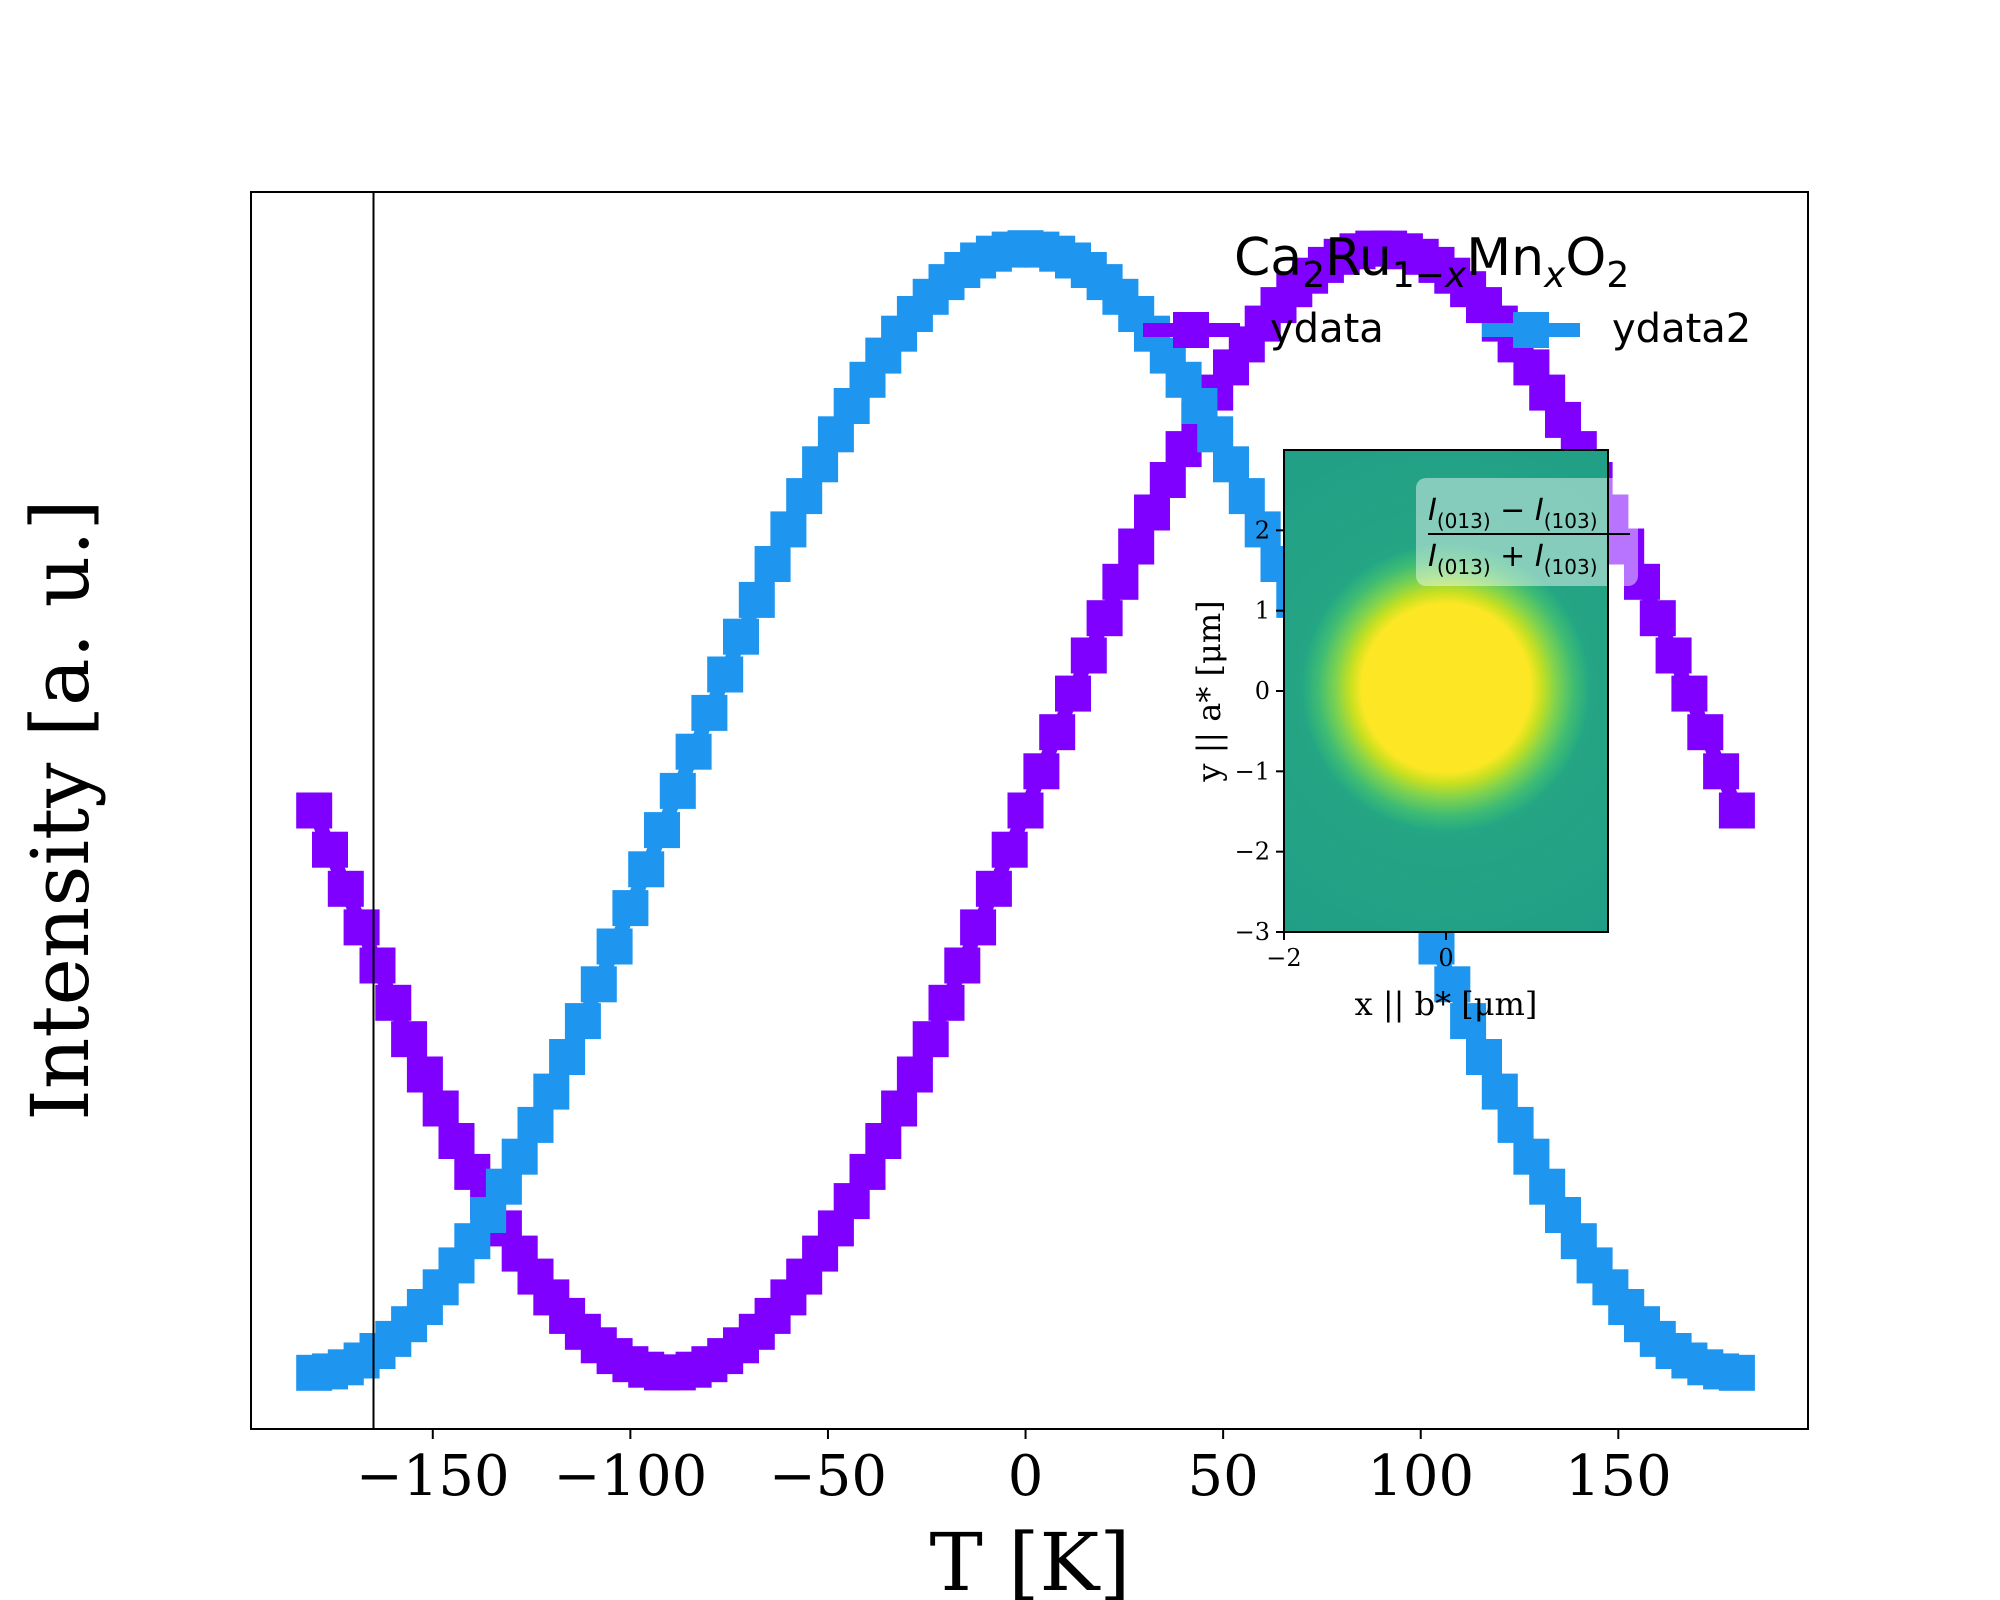 The image size is (2000, 1600). I want to click on legend-label-ydata: ydata, so click(1327, 329).